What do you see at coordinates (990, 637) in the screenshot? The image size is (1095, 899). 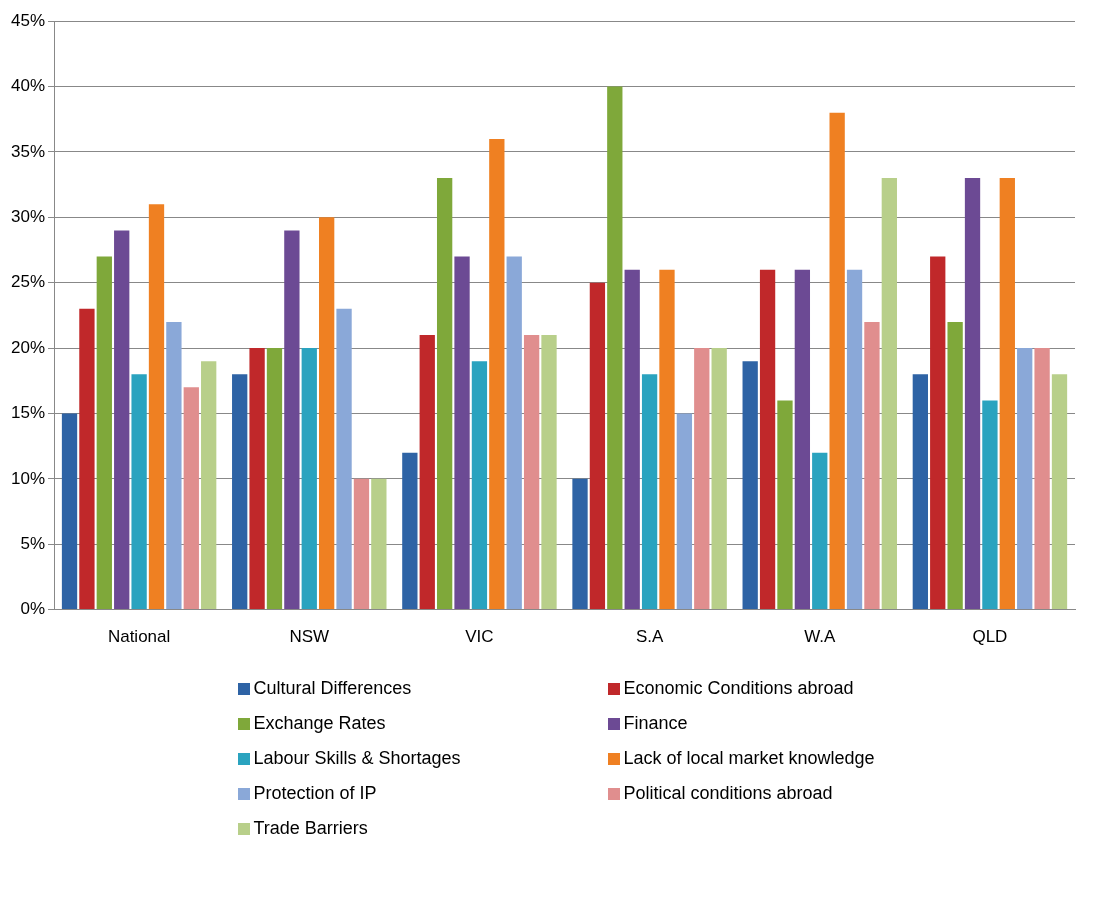 I see `x-tick-label: QLD` at bounding box center [990, 637].